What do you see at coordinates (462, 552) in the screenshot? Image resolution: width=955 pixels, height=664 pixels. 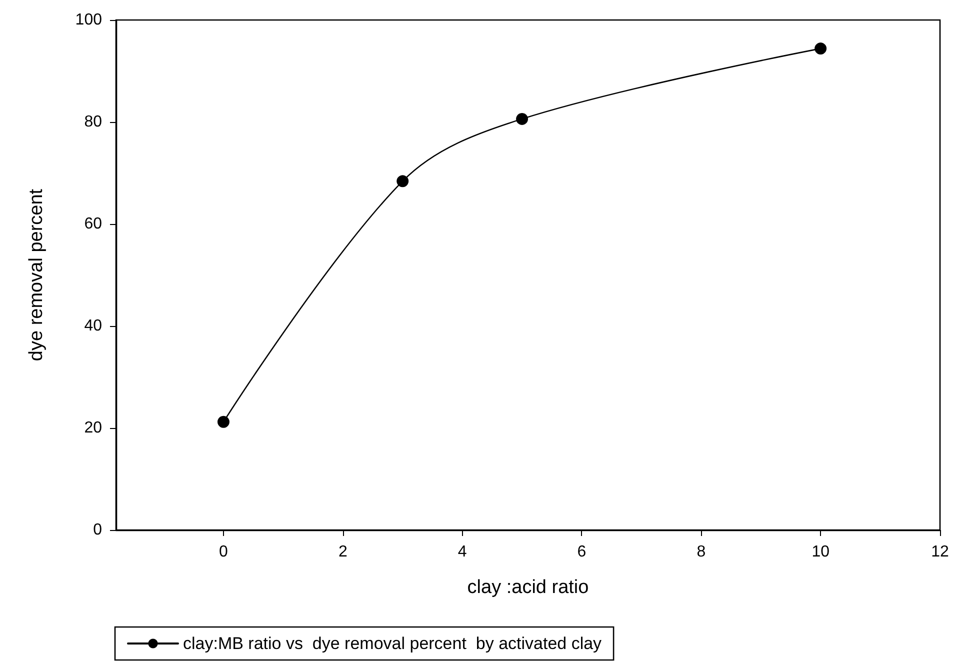 I see `x-tick-label: 4` at bounding box center [462, 552].